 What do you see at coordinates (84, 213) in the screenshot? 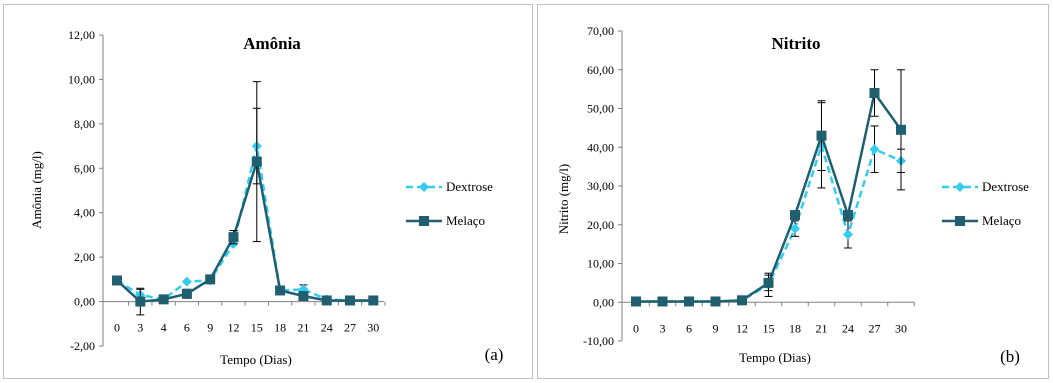
I see `y-tick-label: 4,00` at bounding box center [84, 213].